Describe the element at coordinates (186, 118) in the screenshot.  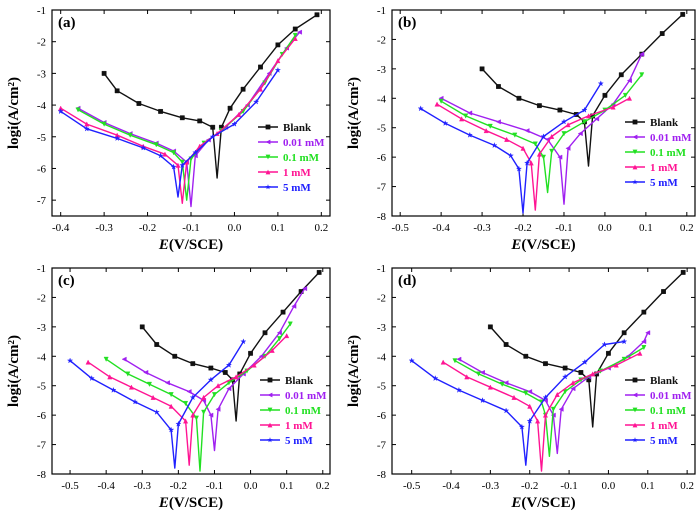
I see `series-0-1-mm-line` at that location.